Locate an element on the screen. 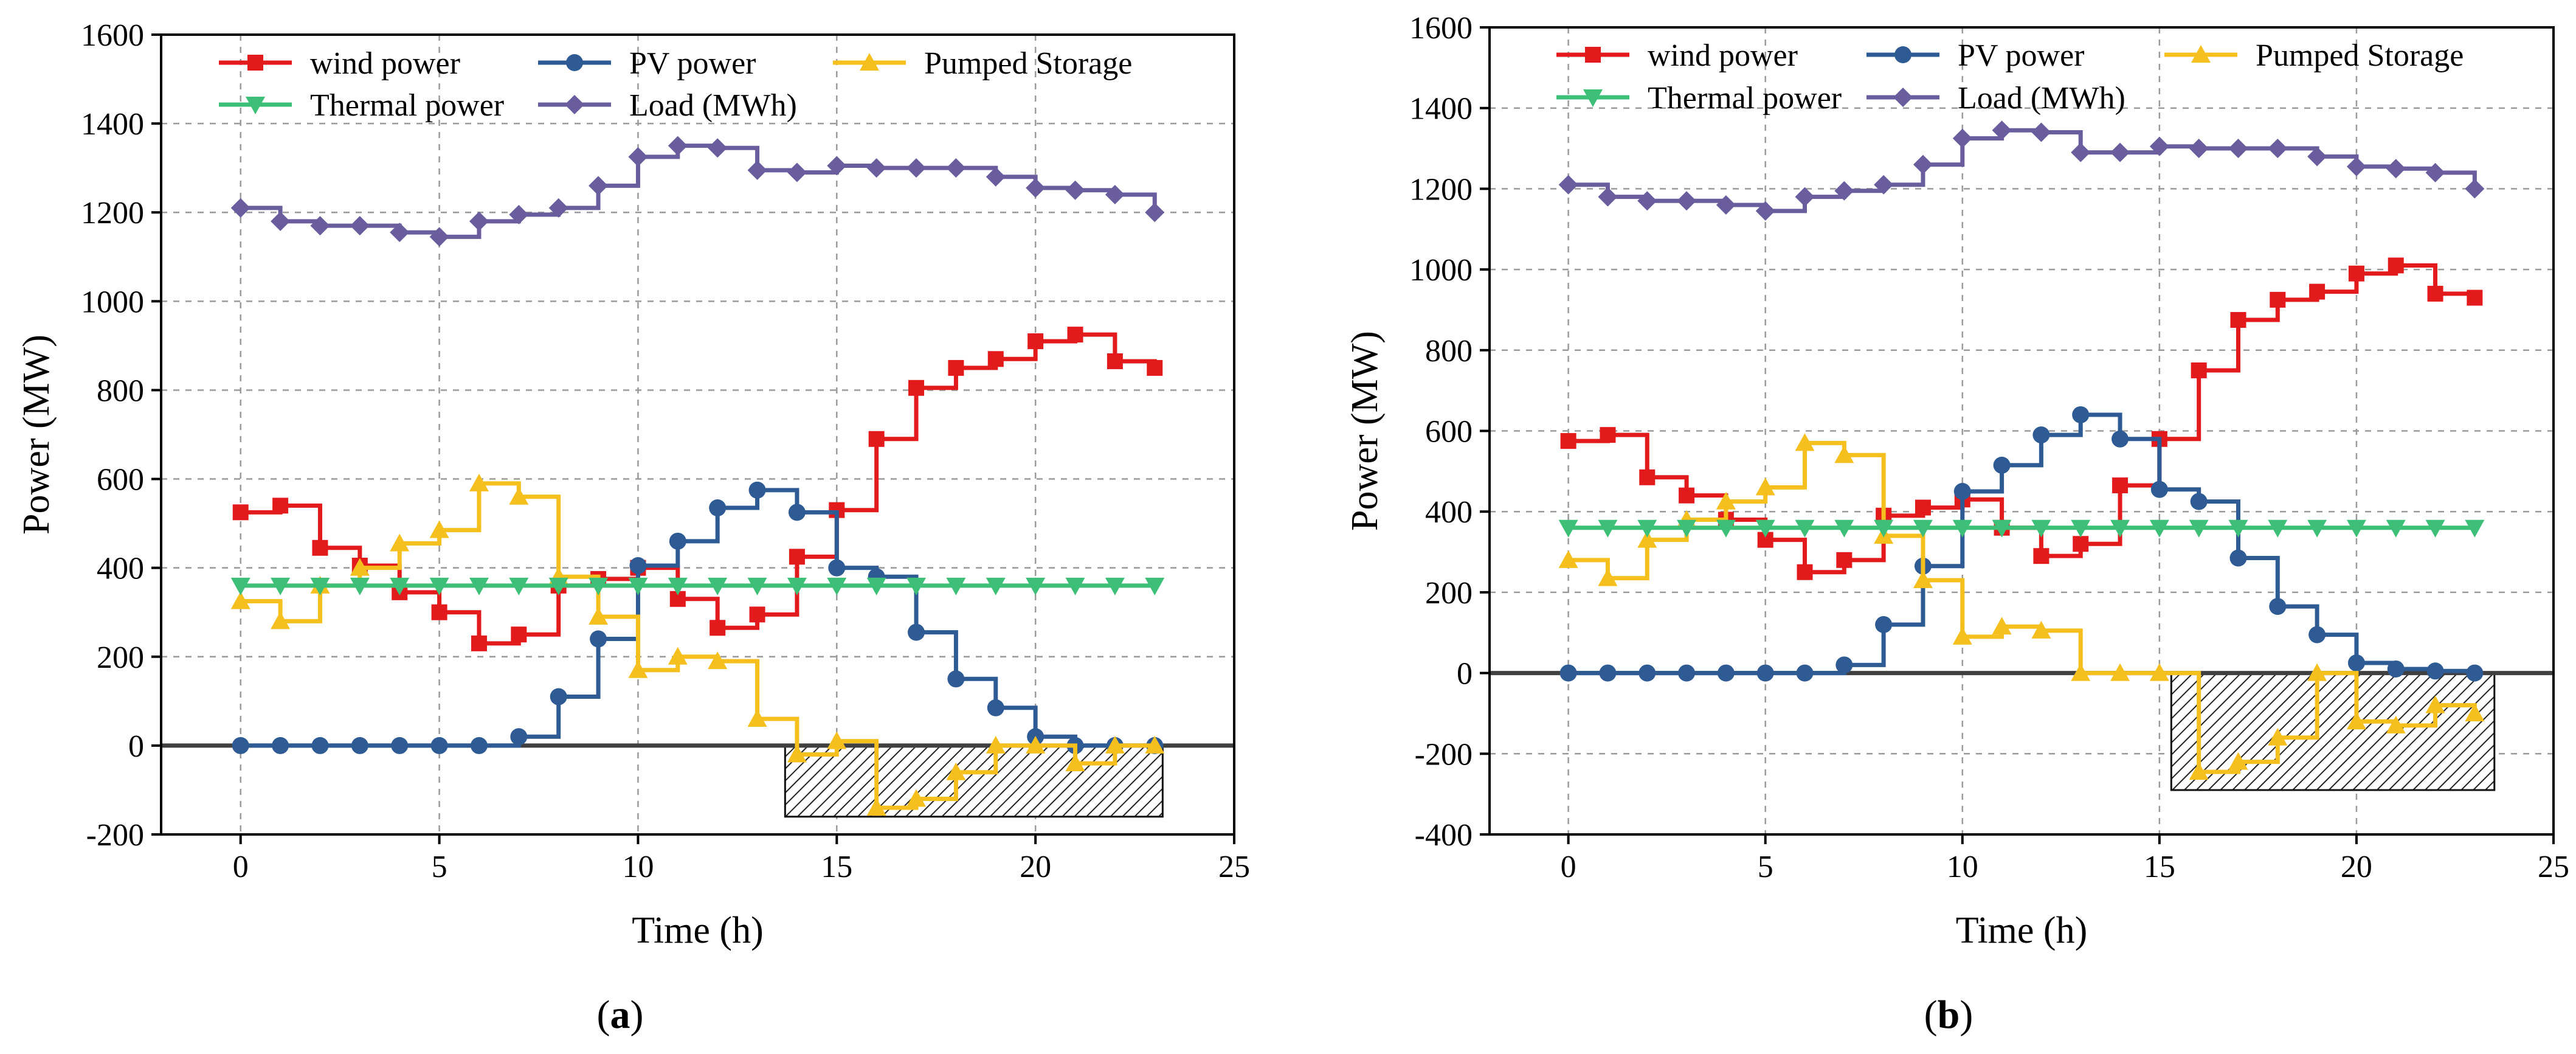 This screenshot has width=2576, height=1054. legend-label-wind: wind power is located at coordinates (1723, 56).